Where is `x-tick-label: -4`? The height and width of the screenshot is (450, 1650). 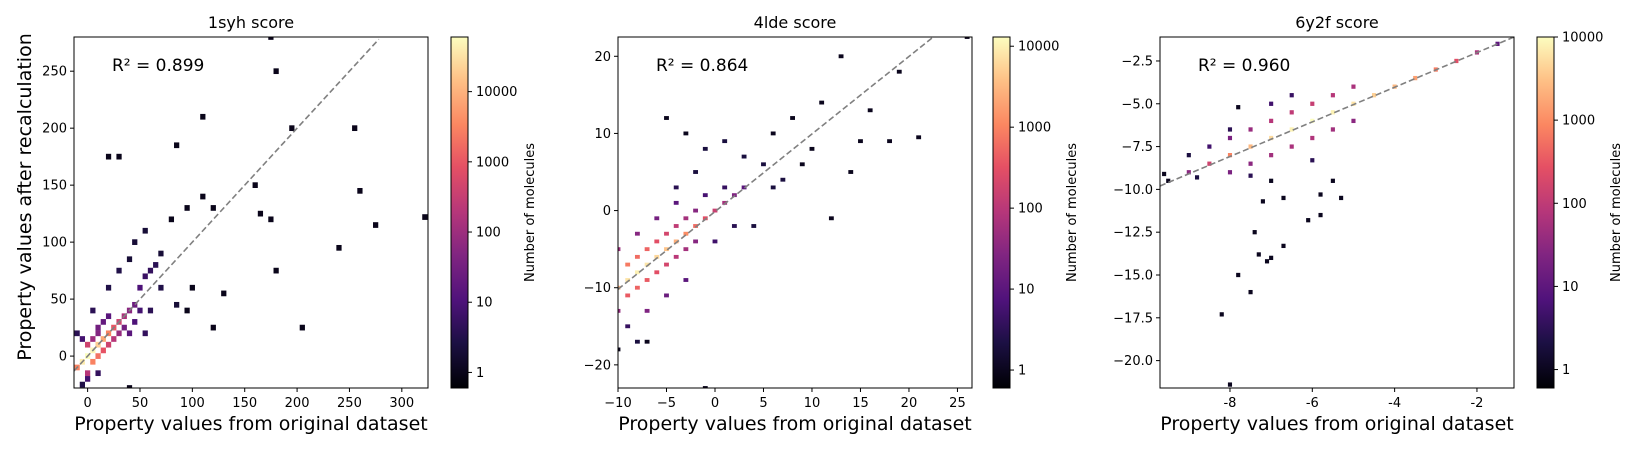 x-tick-label: -4 is located at coordinates (1394, 403).